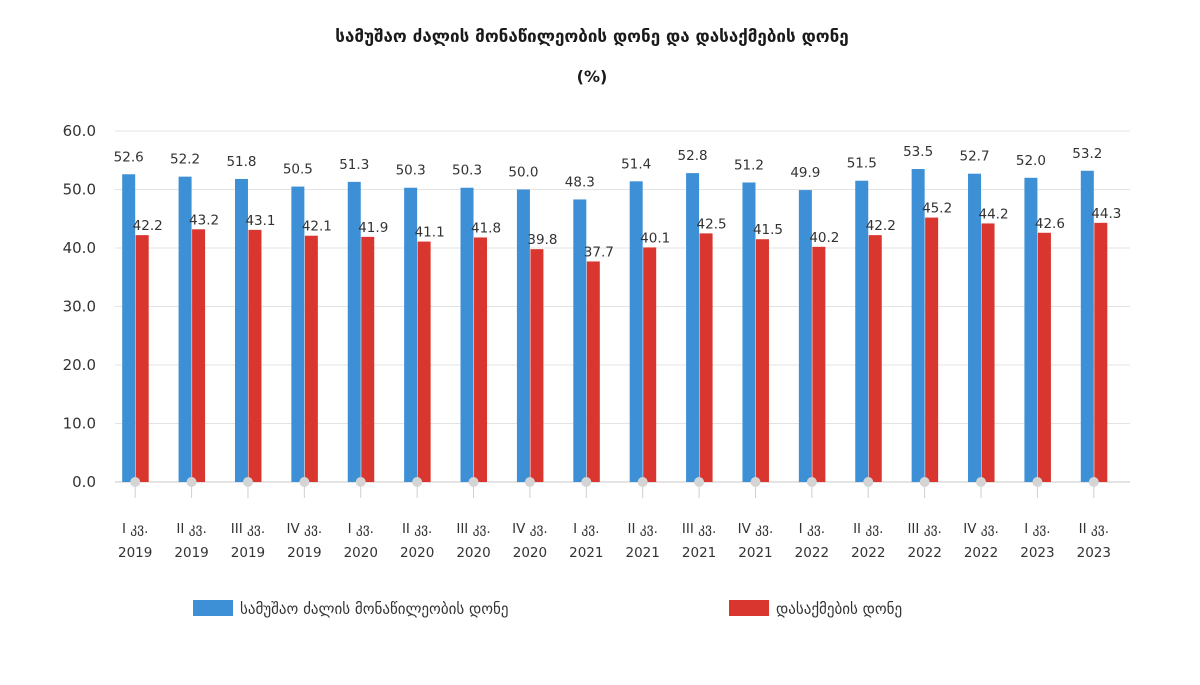 Image resolution: width=1200 pixels, height=685 pixels. What do you see at coordinates (592, 76) in the screenshot?
I see `chart-subtitle: (%)` at bounding box center [592, 76].